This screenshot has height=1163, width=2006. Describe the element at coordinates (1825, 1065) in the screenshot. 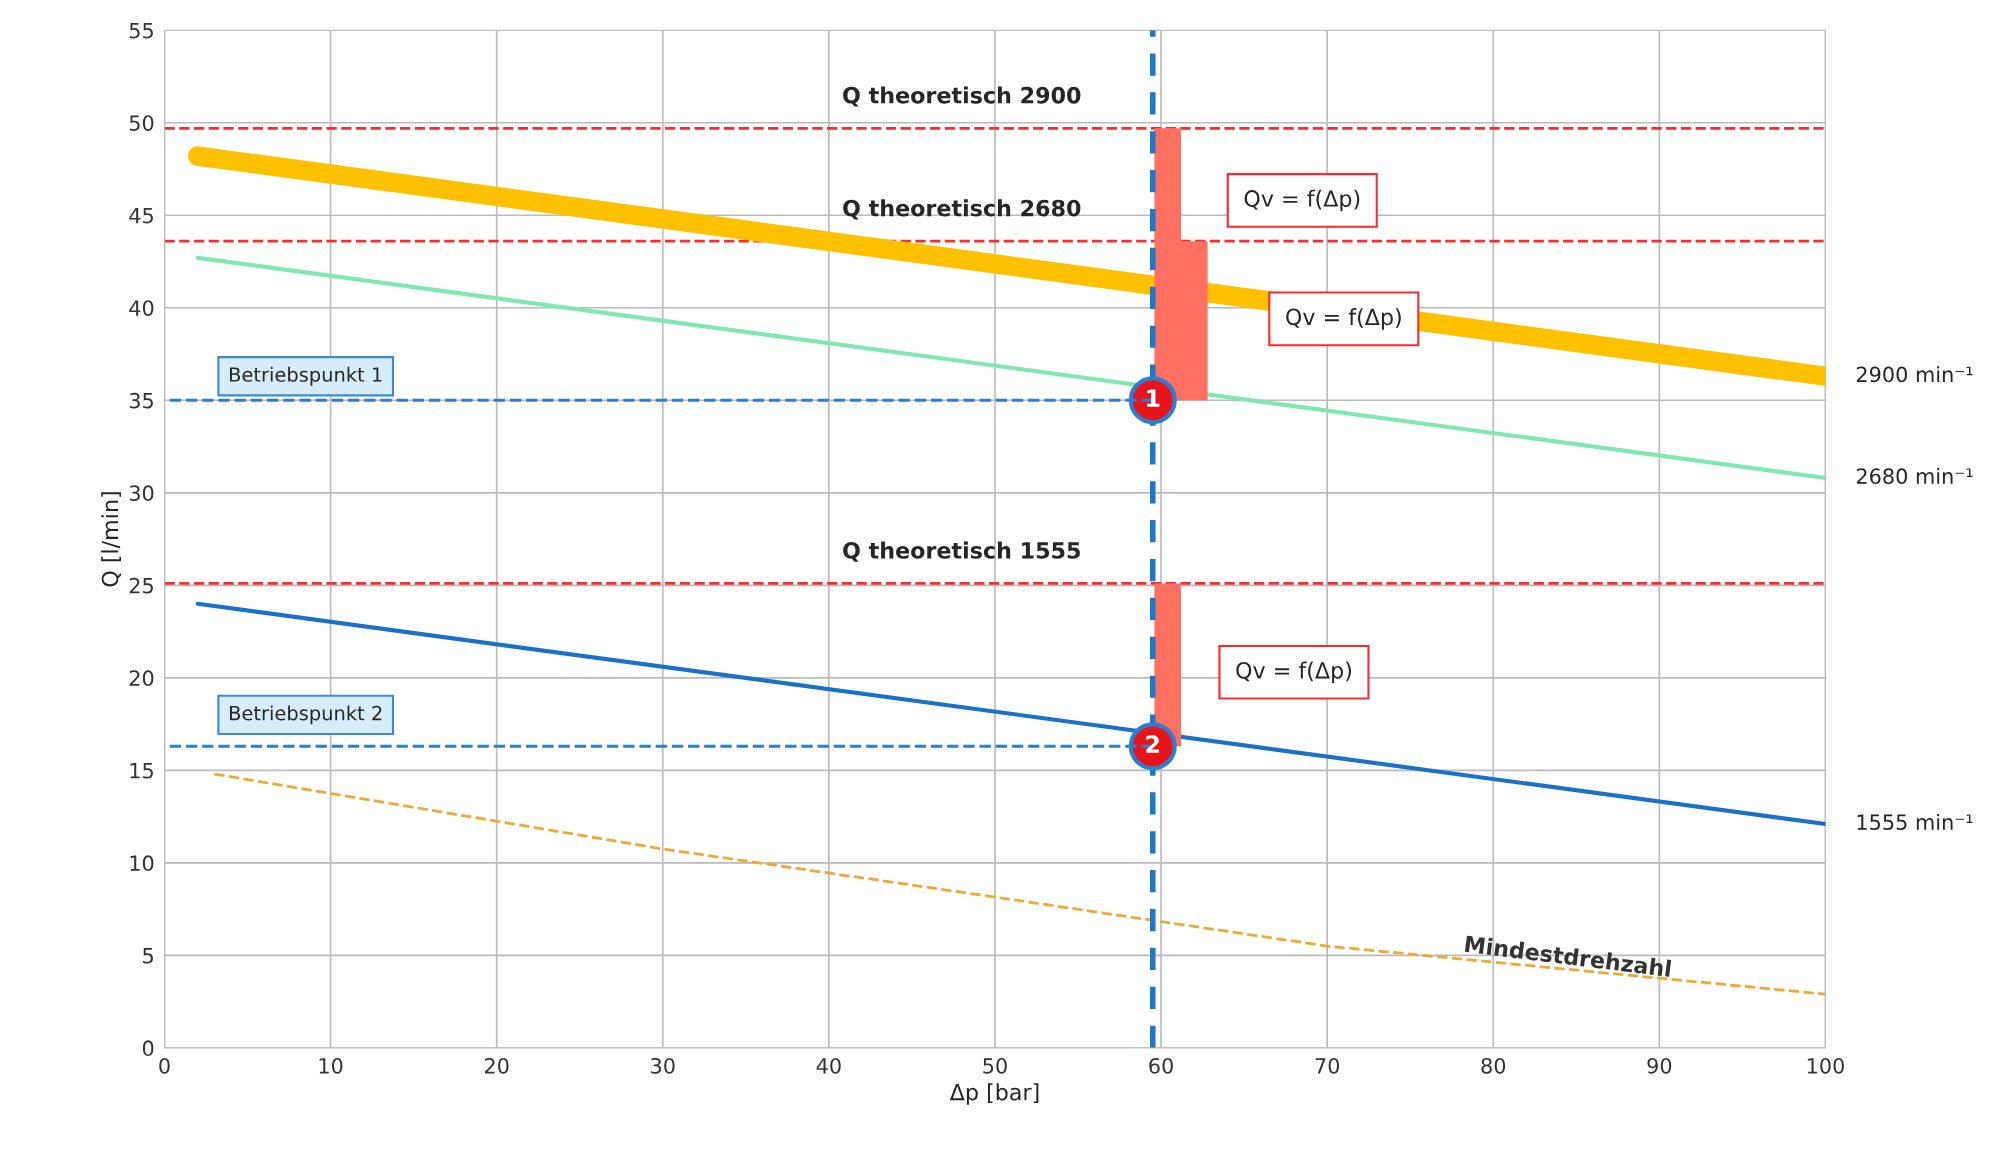

I see `x-tick-label: 100` at that location.